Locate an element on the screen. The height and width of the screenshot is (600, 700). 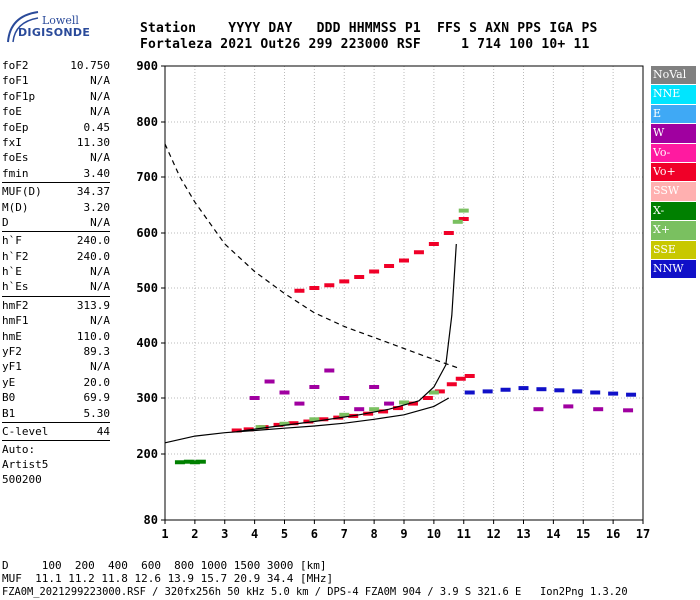
legend: NoVal NNE E W Vo- Vo+ SSW X- X+ SSE NNW is located at coordinates (673, 172).